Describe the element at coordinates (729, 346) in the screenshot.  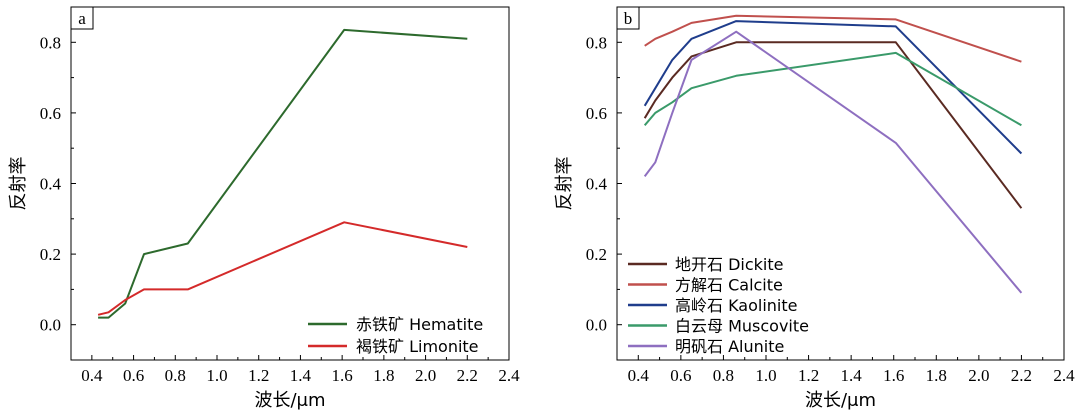
I see `legend-label: 明矾石 Alunite` at that location.